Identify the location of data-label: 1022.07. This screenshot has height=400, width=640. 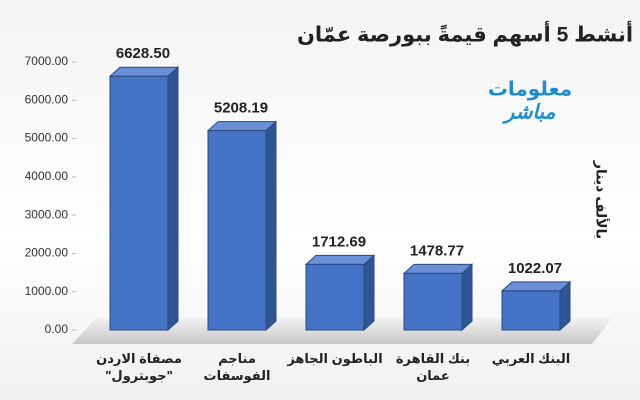
(535, 268).